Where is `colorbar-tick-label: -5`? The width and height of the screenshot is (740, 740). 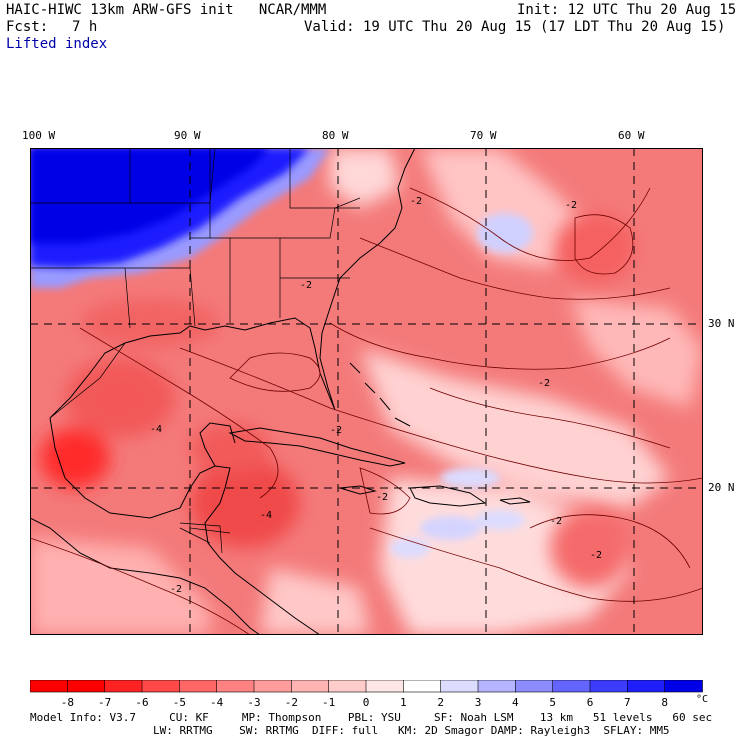
colorbar-tick-label: -5 is located at coordinates (179, 702).